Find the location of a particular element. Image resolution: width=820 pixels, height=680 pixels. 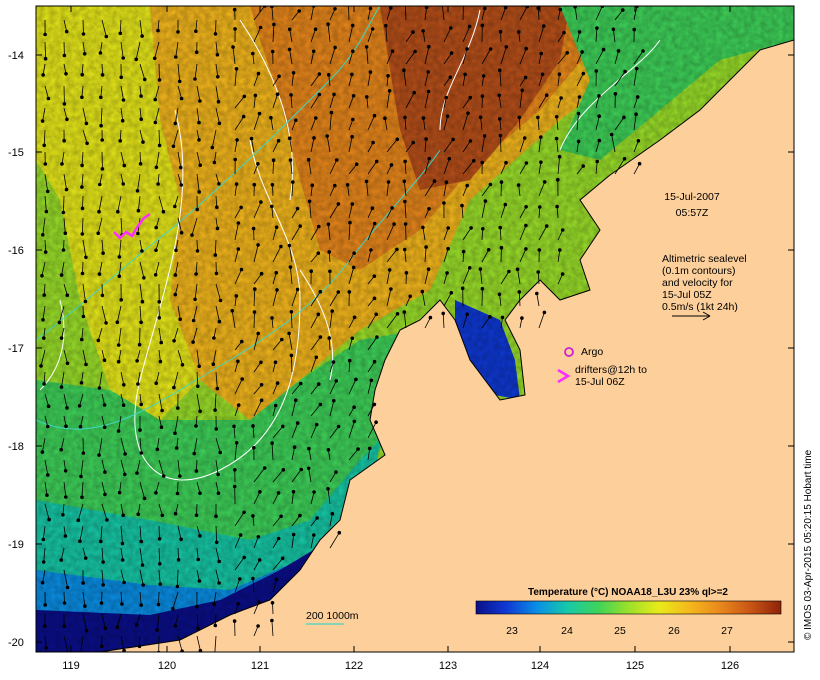

lon-tick: 126 is located at coordinates (730, 339).